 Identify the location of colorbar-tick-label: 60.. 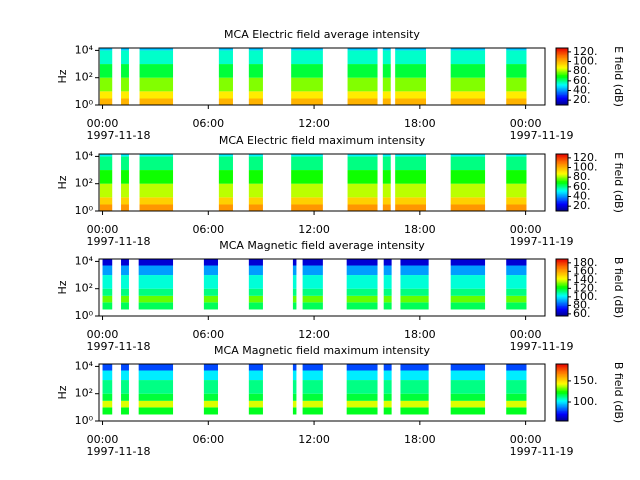
(582, 186).